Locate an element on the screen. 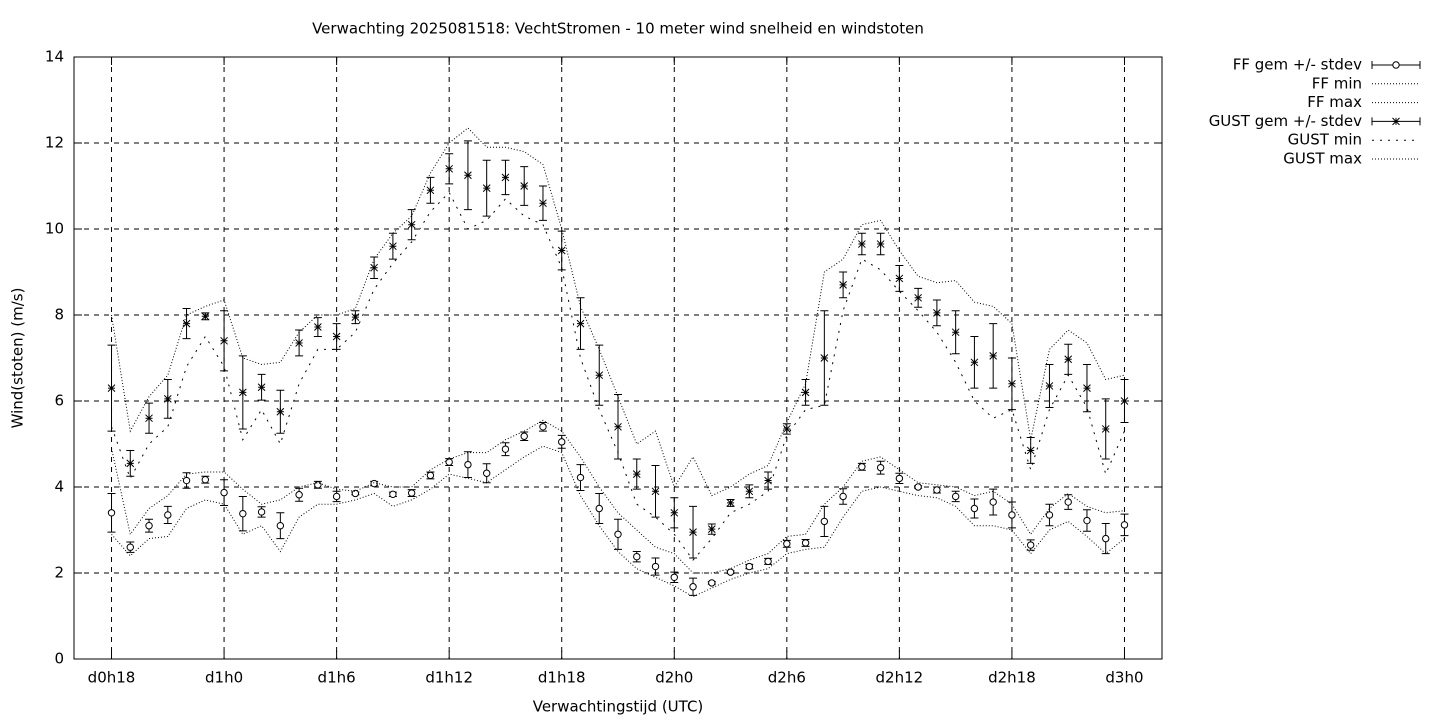 This screenshot has width=1440, height=724. x-tick-label: d2h0 is located at coordinates (674, 678).